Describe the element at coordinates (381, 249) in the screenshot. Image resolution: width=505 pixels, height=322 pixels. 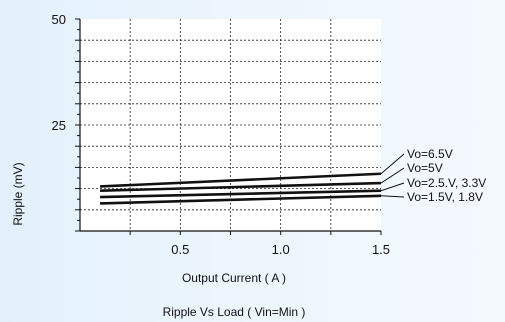
I see `x-tick-label: 1.5` at that location.